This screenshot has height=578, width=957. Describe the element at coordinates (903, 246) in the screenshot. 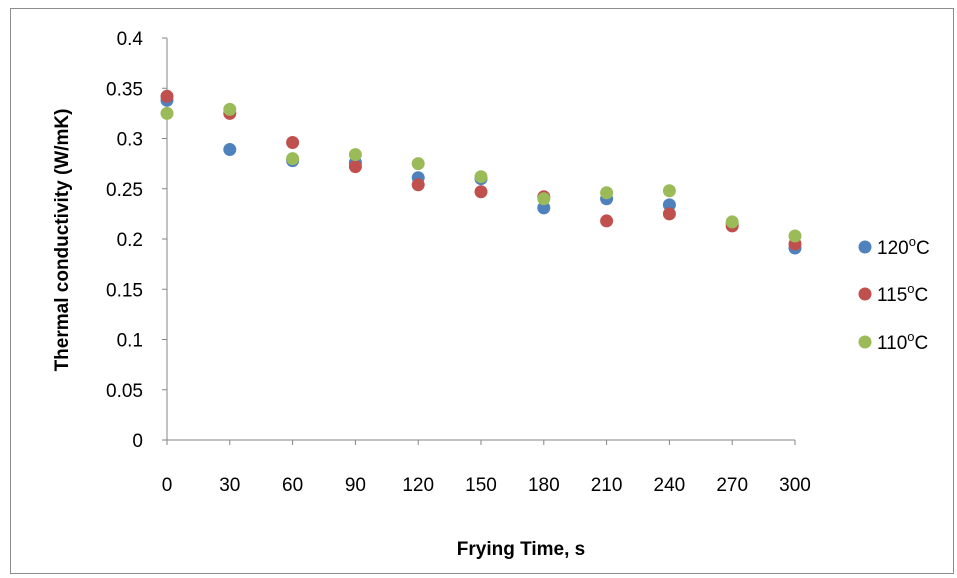

I see `legend-label: 120oC` at that location.